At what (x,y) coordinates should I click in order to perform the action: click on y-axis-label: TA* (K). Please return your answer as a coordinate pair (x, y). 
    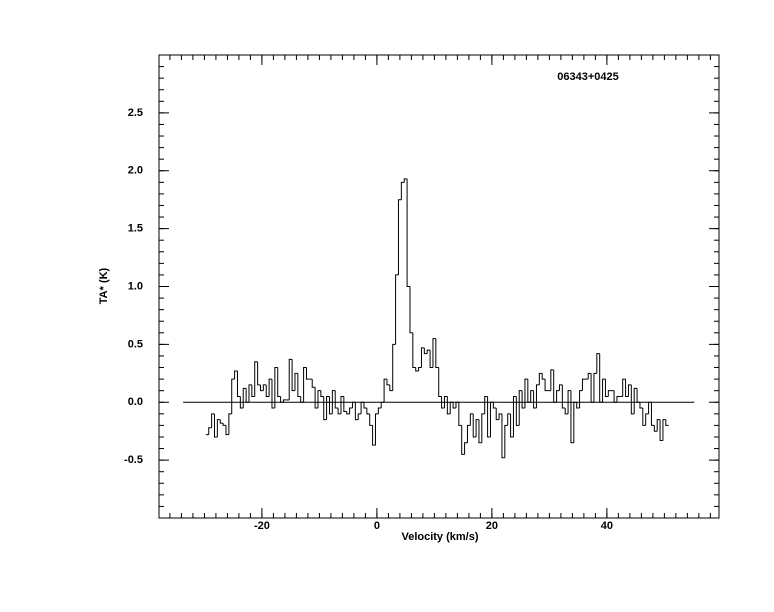
    Looking at the image, I should click on (104, 285).